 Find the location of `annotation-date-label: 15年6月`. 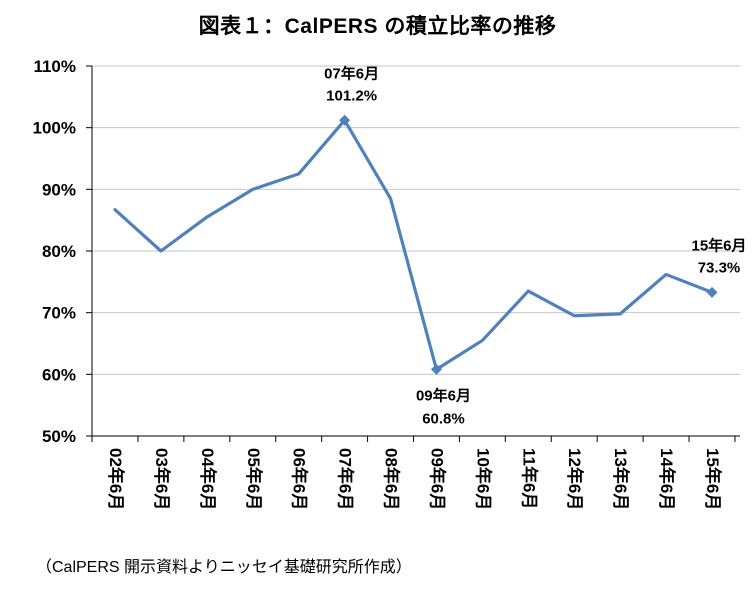

annotation-date-label: 15年6月 is located at coordinates (718, 245).